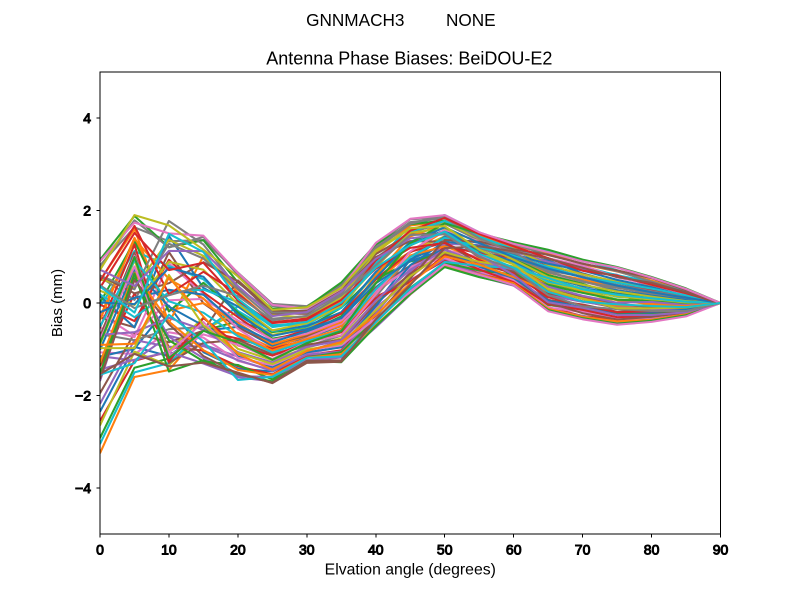 The image size is (800, 600). I want to click on svg-text: GNNMACH3, so click(355, 20).